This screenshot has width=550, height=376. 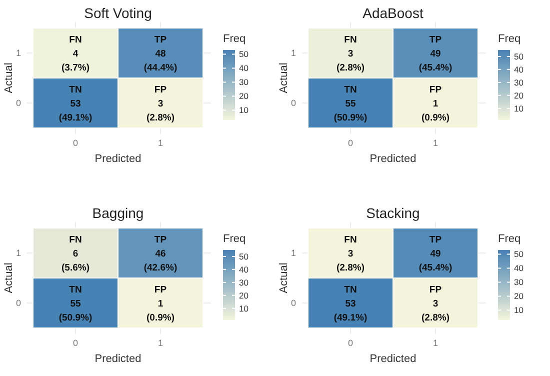 I want to click on data-label: FN 6 (5.6%), so click(x=76, y=254).